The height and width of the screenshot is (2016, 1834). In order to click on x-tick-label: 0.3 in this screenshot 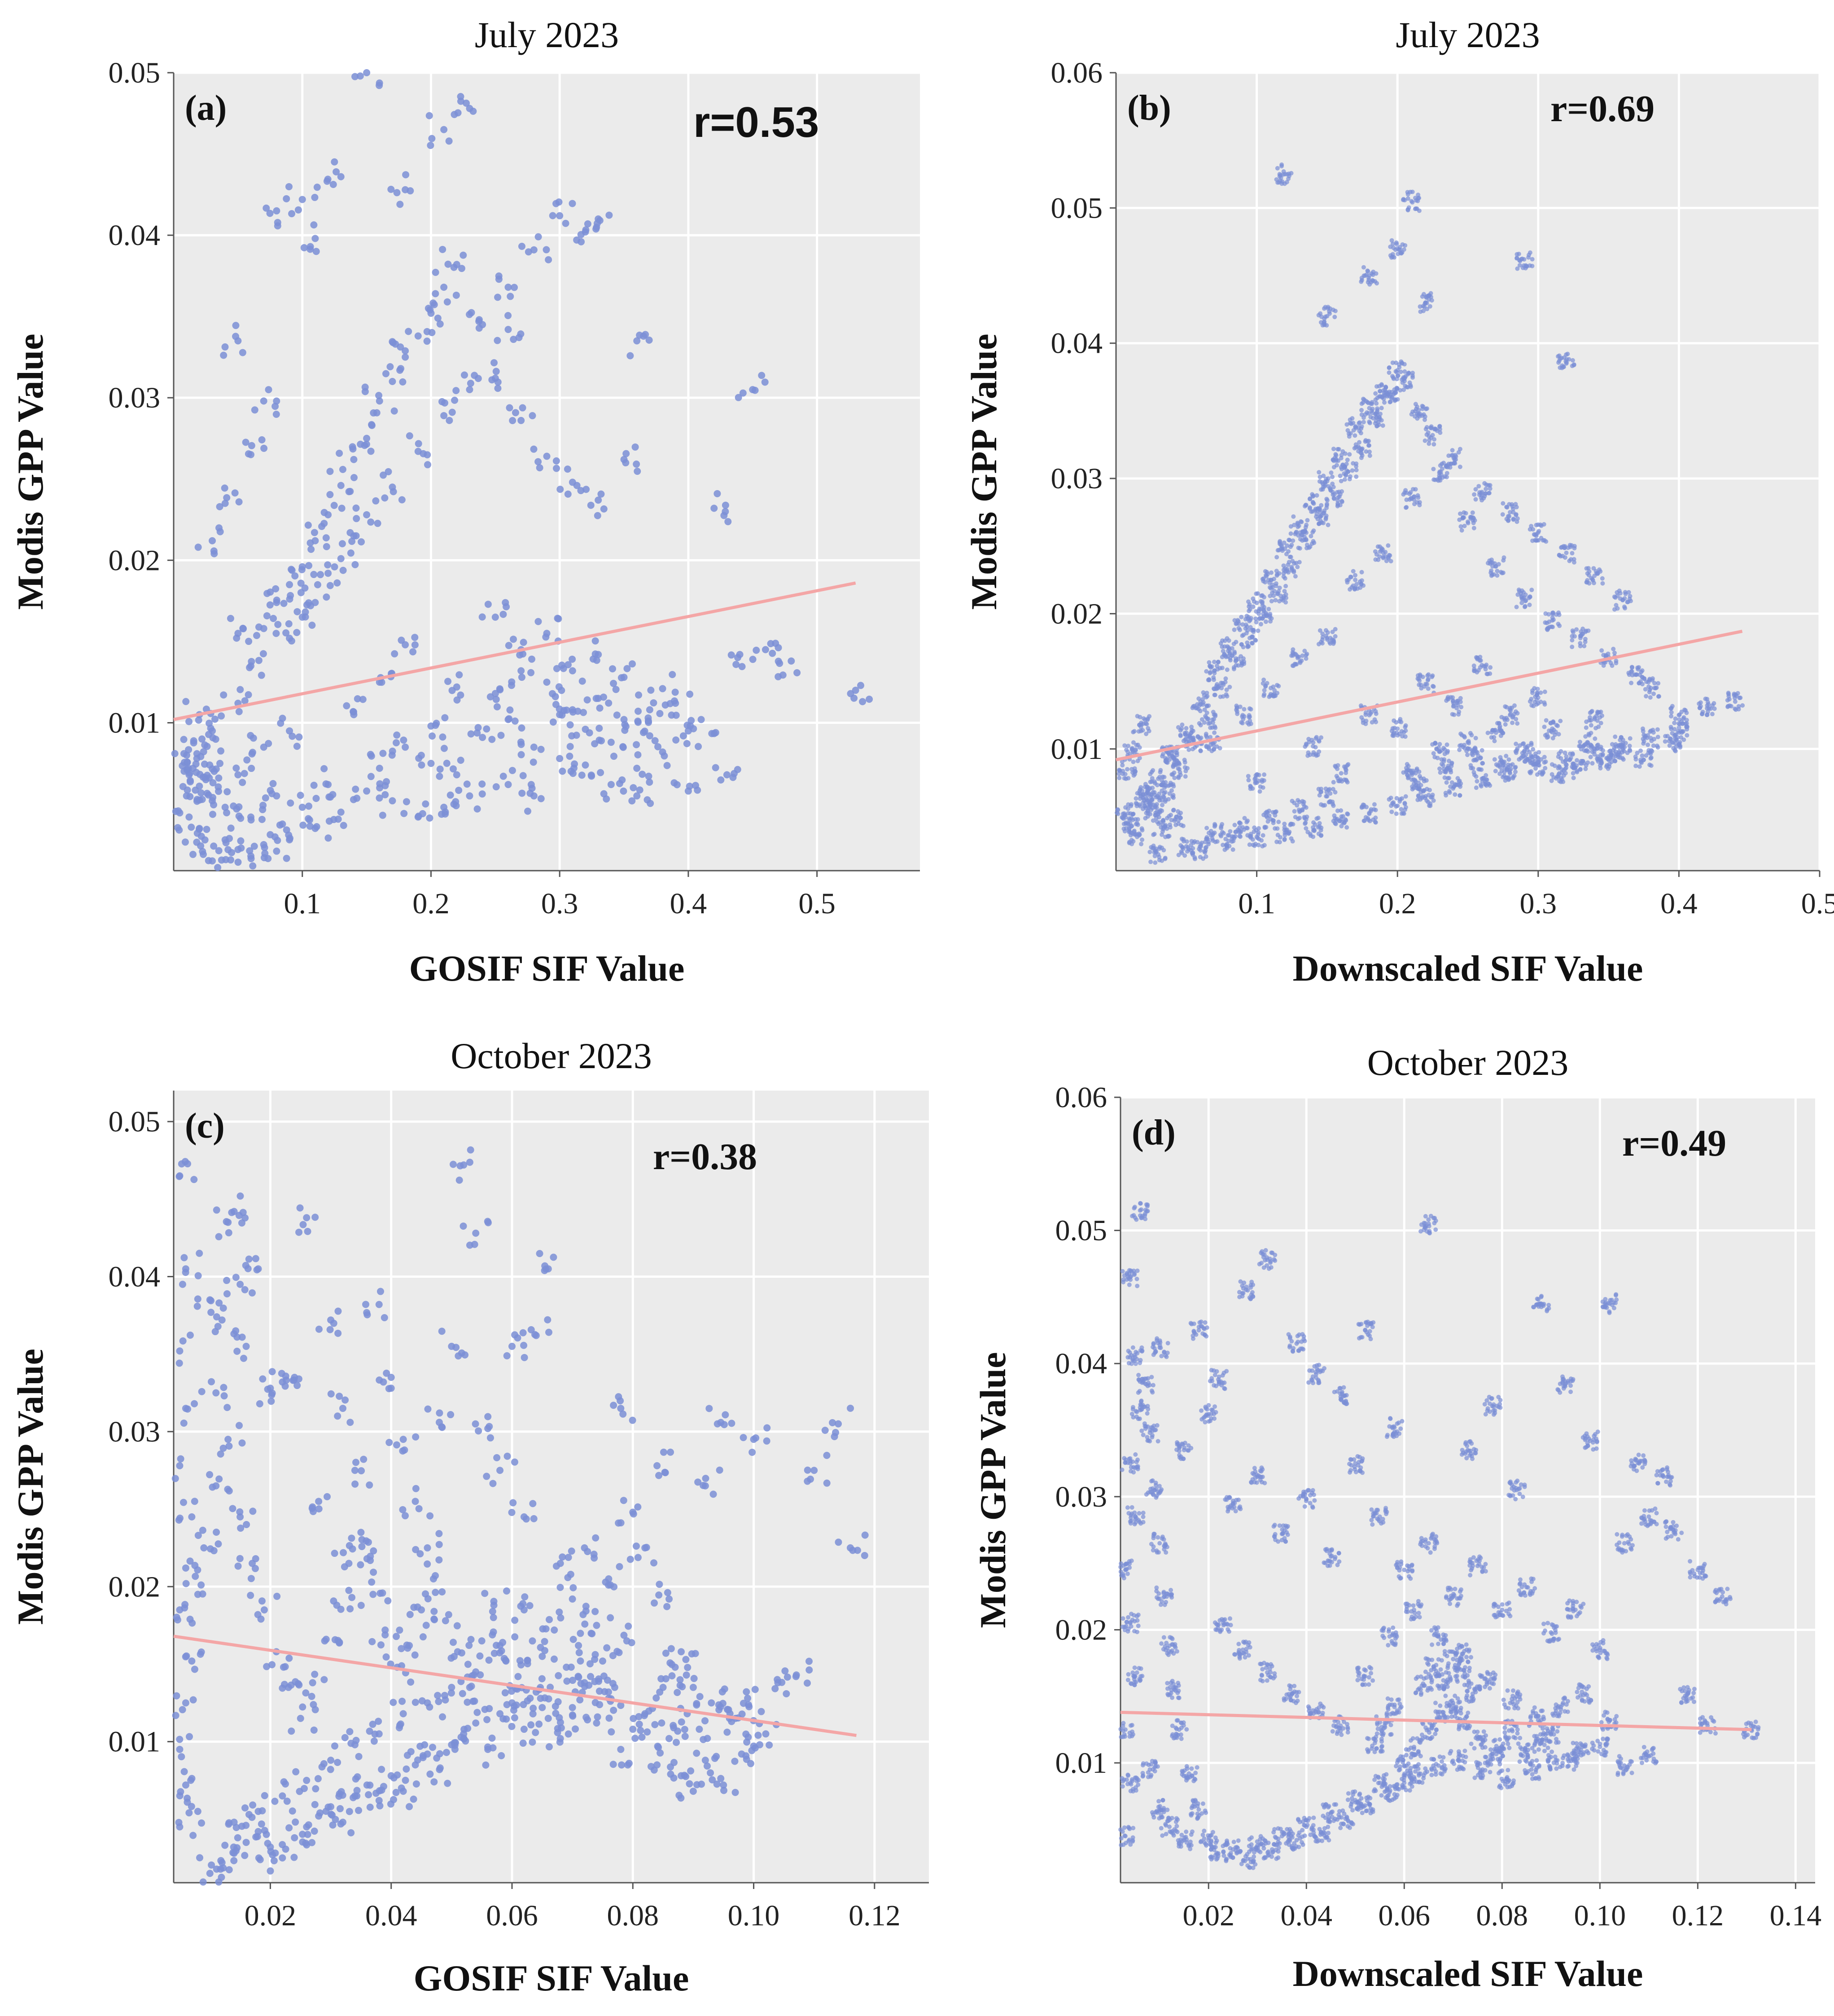, I will do `click(559, 903)`.